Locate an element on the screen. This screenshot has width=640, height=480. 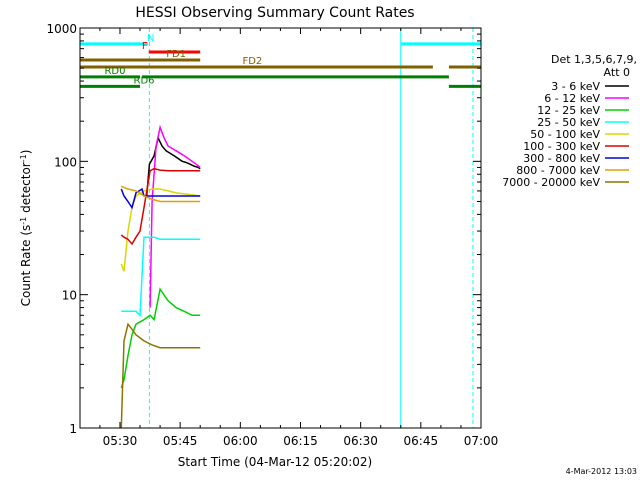
legend-label-0: 3 - 6 keV is located at coordinates (575, 86).